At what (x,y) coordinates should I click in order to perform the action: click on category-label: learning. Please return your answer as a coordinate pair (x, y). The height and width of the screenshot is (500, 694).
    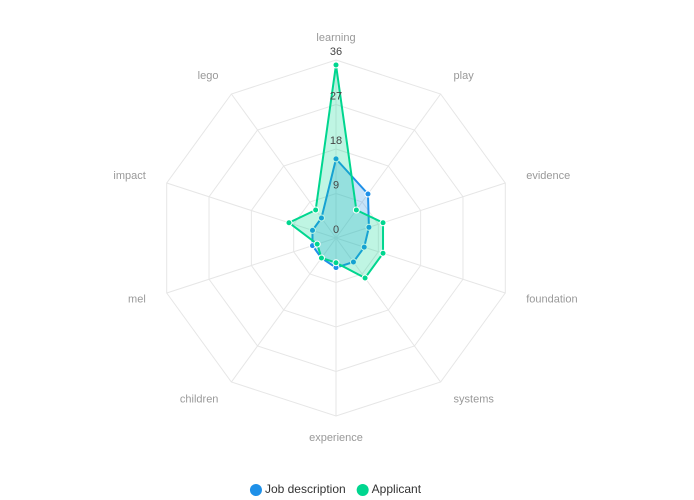
    Looking at the image, I should click on (335, 38).